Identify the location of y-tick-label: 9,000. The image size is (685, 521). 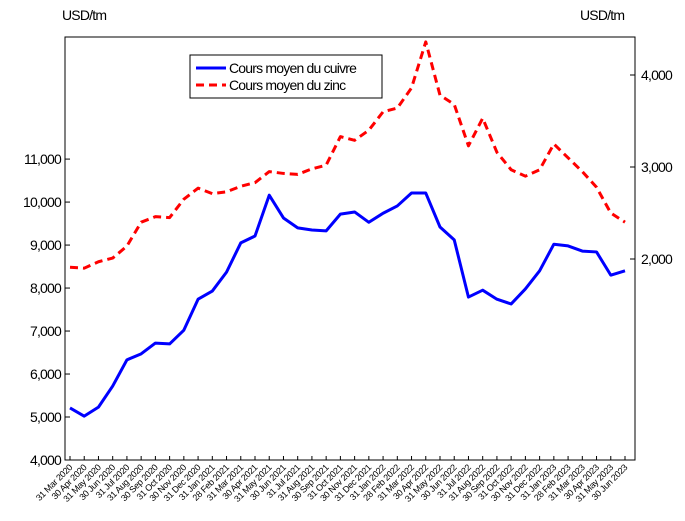
(46, 245).